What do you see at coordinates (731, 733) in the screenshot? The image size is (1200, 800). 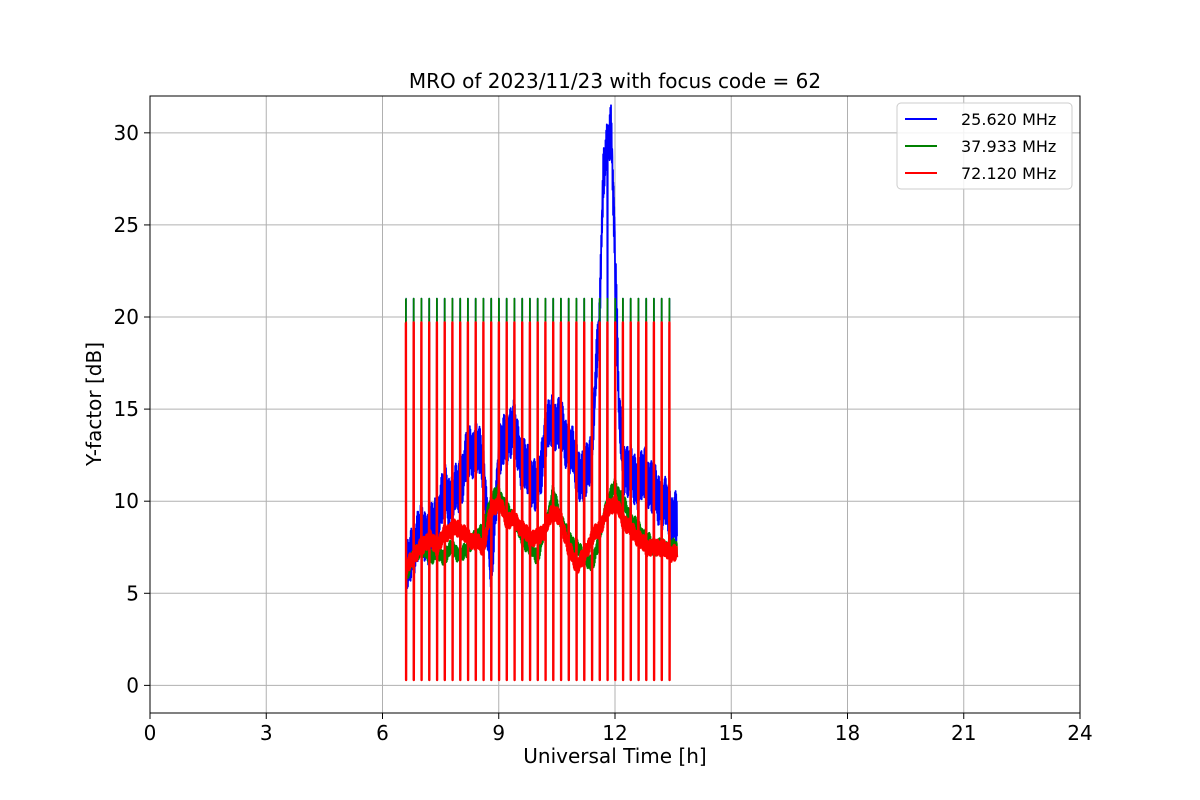 I see `x-tick-label: 15` at bounding box center [731, 733].